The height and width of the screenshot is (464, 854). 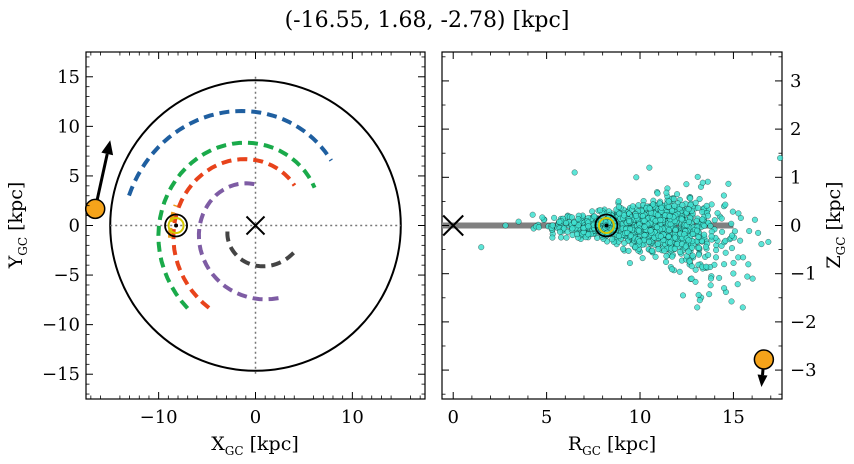 What do you see at coordinates (176, 225) in the screenshot?
I see `sun-inner-ring` at bounding box center [176, 225].